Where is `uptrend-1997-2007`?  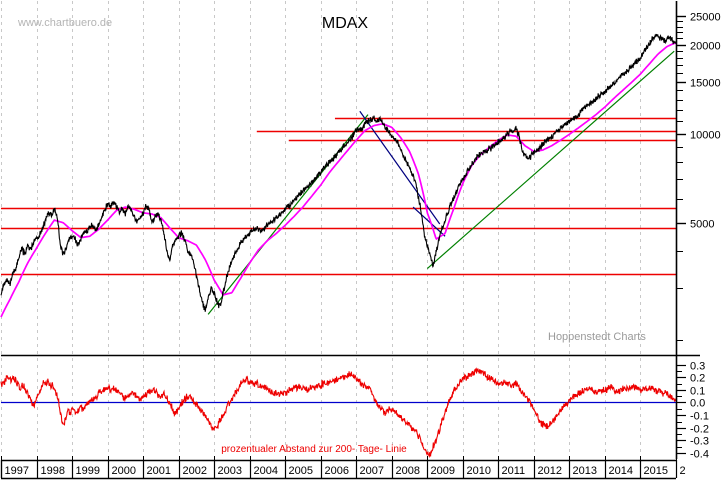 uptrend-1997-2007 is located at coordinates (288, 214).